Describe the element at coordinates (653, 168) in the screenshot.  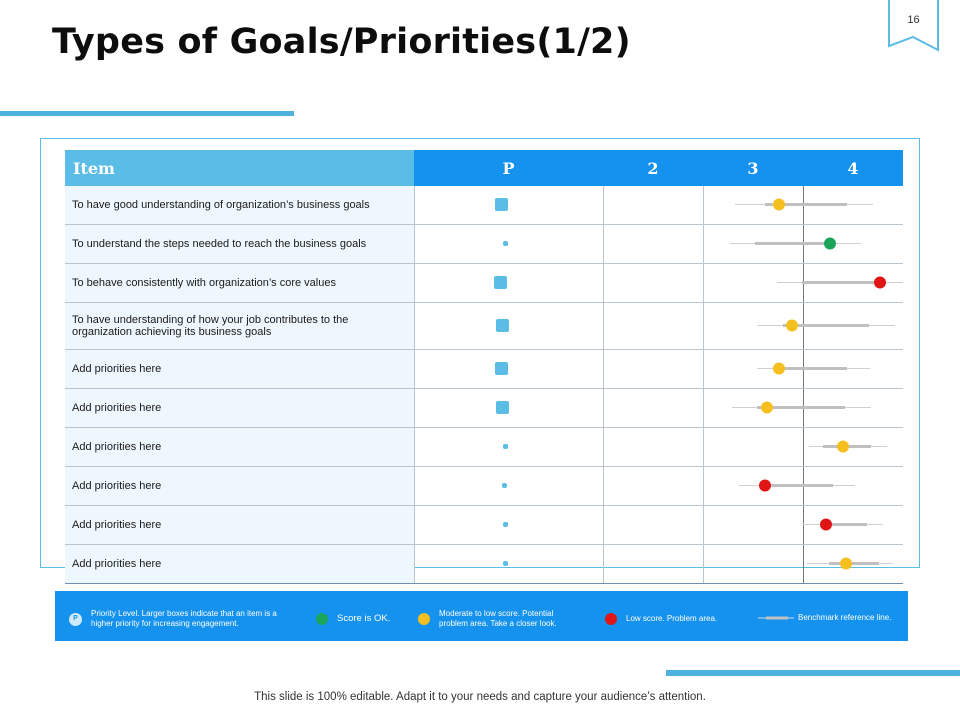
I see `header-col-2: 2` at that location.